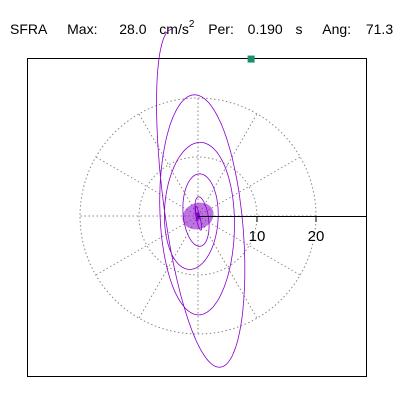  I want to click on per-unit: s, so click(299, 28).